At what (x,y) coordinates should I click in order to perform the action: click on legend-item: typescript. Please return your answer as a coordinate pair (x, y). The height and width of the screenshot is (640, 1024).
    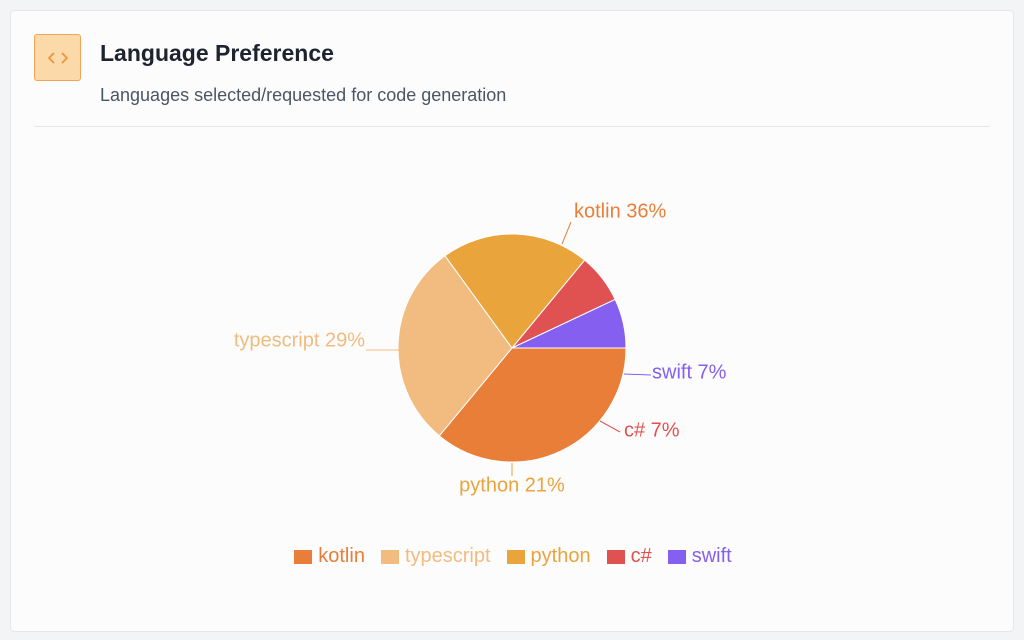
    Looking at the image, I should click on (435, 556).